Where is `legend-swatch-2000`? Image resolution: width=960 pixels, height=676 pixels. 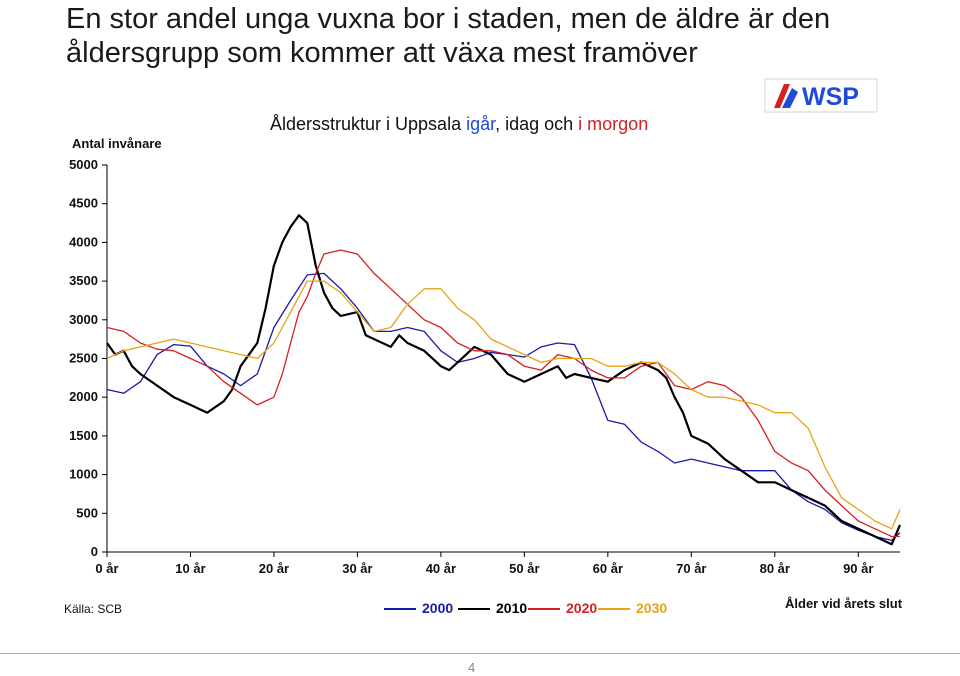 legend-swatch-2000 is located at coordinates (400, 609).